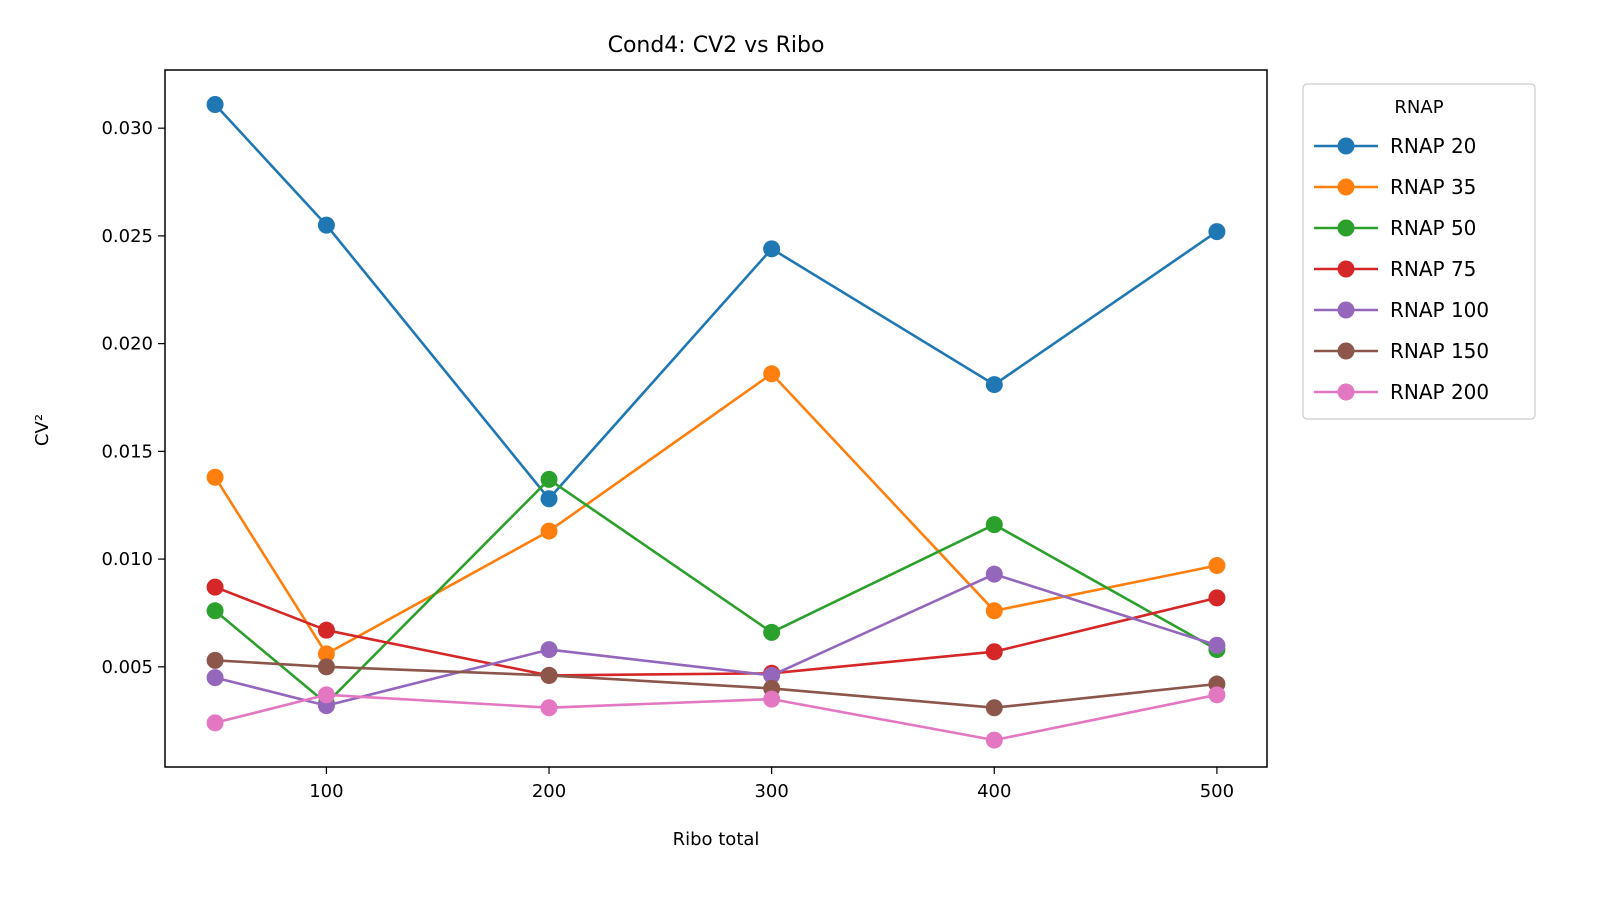 The width and height of the screenshot is (1600, 900). I want to click on legend-title: RNAP, so click(1418, 107).